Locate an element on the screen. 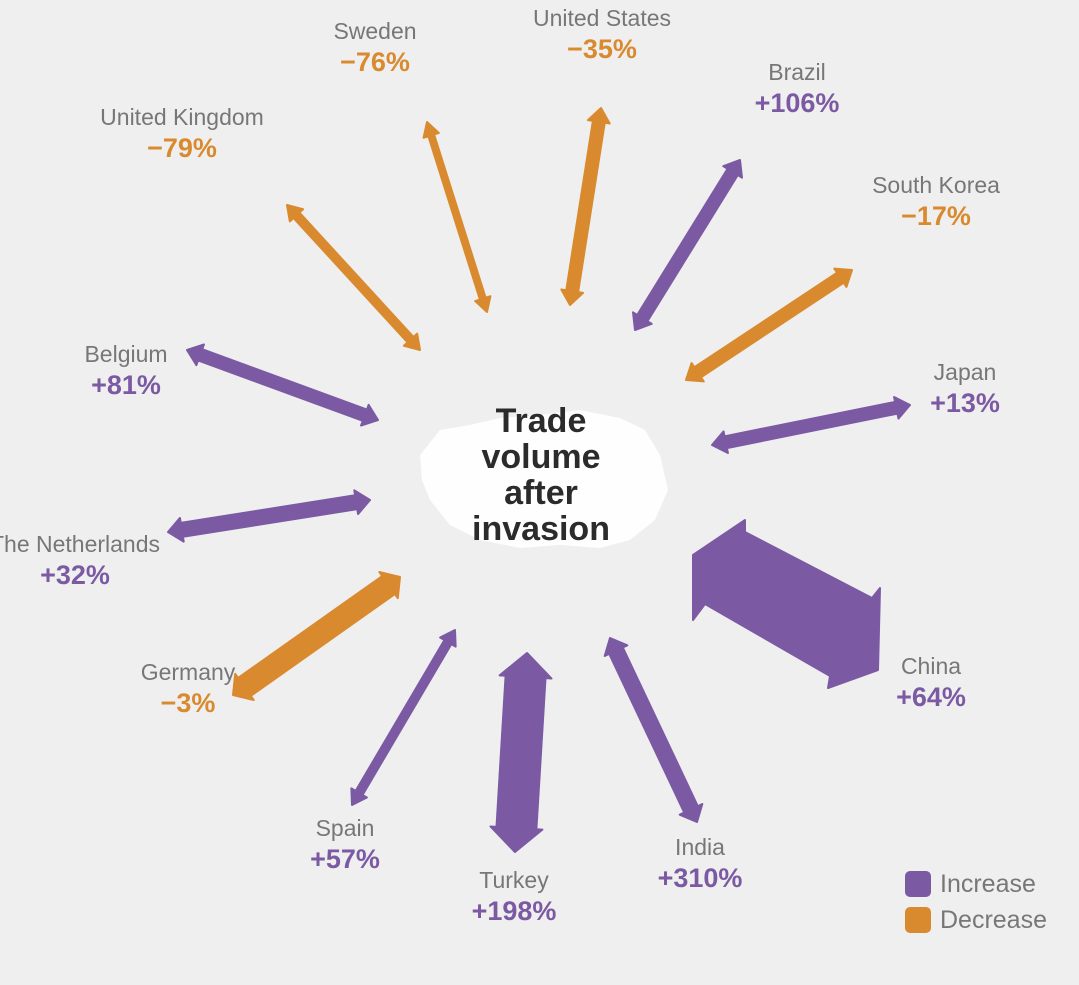 This screenshot has width=1079, height=985. change-value: +81% is located at coordinates (126, 385).